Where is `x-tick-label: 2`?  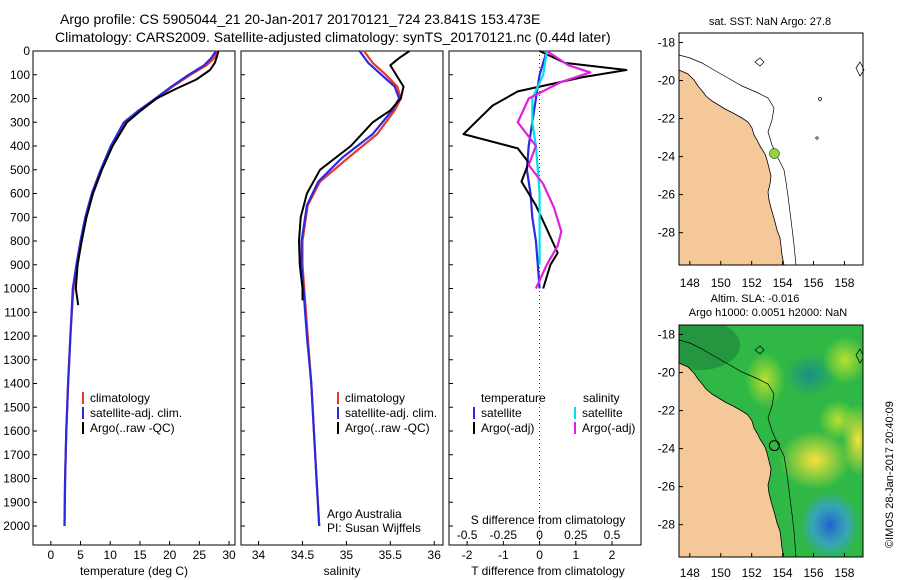 x-tick-label: 2 is located at coordinates (612, 555).